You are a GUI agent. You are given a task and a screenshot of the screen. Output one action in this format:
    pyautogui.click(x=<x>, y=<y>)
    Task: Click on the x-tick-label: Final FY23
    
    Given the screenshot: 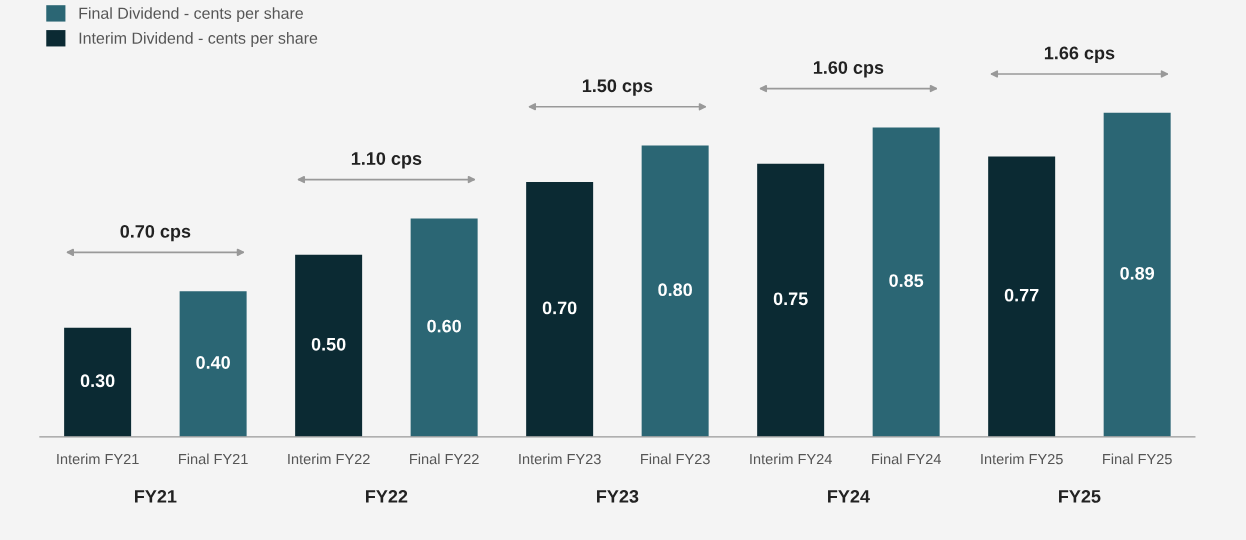 What is the action you would take?
    pyautogui.click(x=675, y=459)
    